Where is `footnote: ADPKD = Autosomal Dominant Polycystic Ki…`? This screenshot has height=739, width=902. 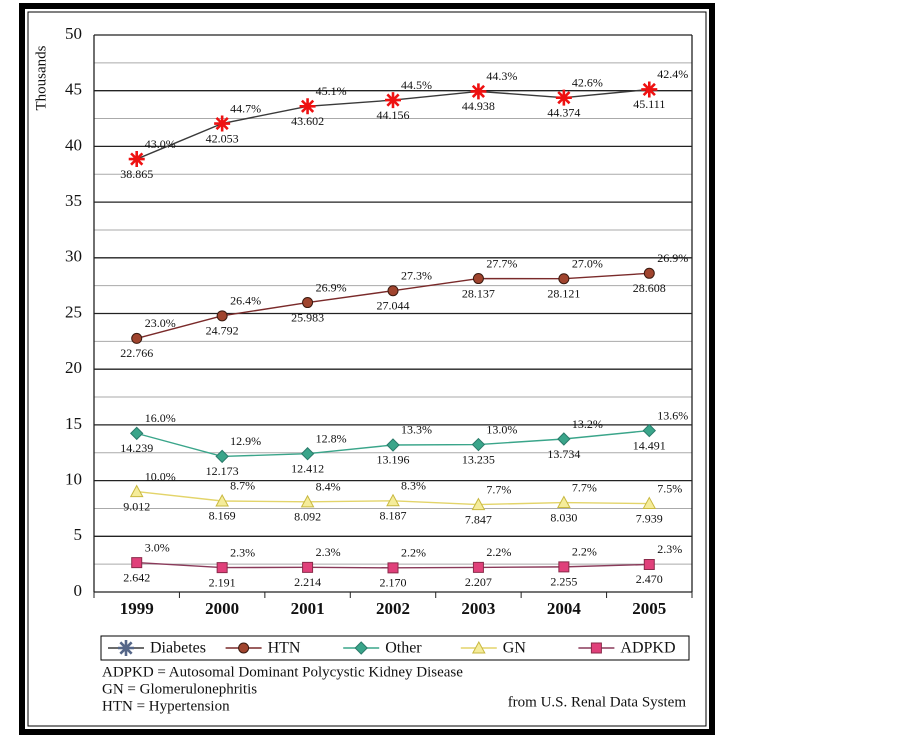
footnote: ADPKD = Autosomal Dominant Polycystic Ki… is located at coordinates (282, 672).